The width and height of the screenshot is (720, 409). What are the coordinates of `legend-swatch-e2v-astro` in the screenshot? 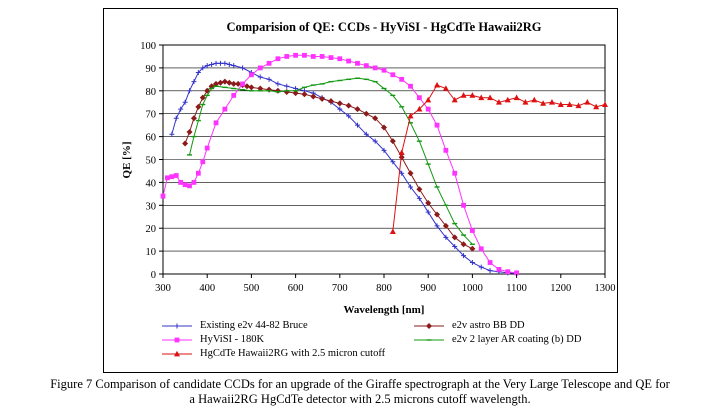 It's located at (429, 326).